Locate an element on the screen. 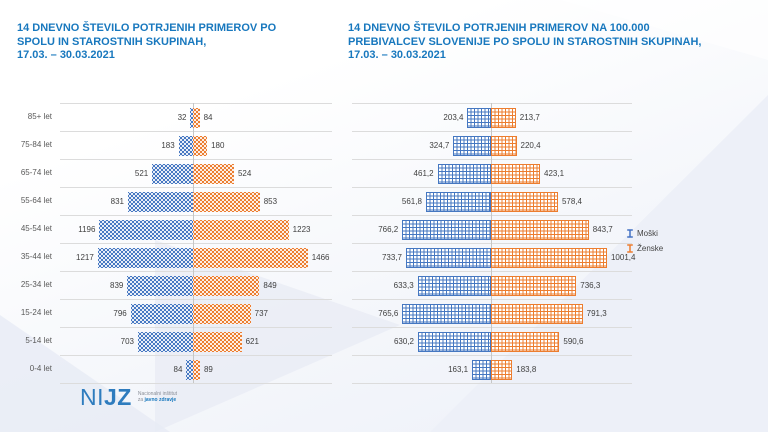 The width and height of the screenshot is (768, 432). category-label: 25-34 let is located at coordinates (36, 284).